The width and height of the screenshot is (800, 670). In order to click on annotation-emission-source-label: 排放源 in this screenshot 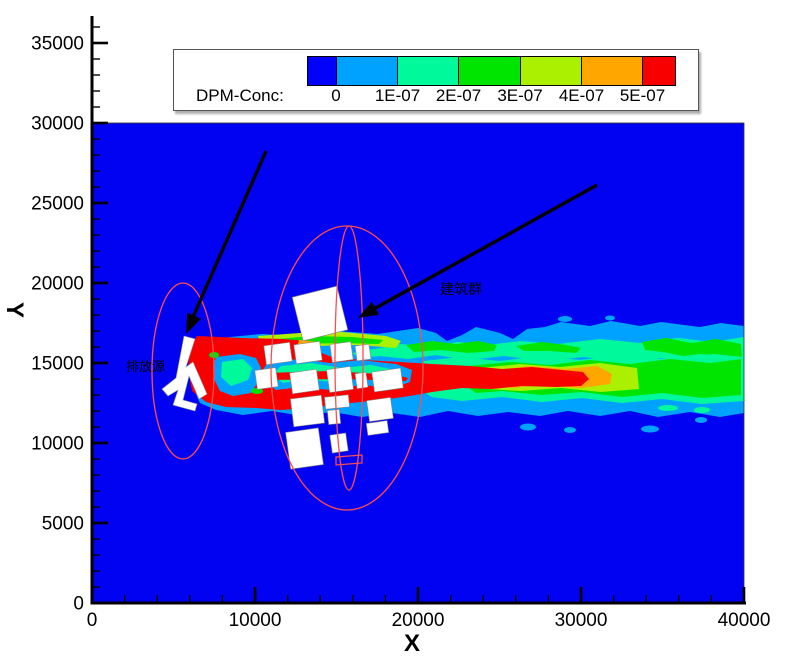, I will do `click(146, 366)`.